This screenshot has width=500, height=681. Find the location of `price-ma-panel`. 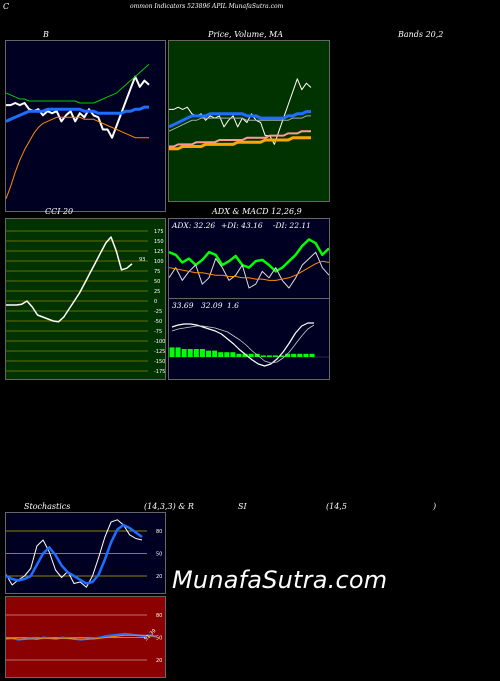

price-ma-panel is located at coordinates (249, 121).